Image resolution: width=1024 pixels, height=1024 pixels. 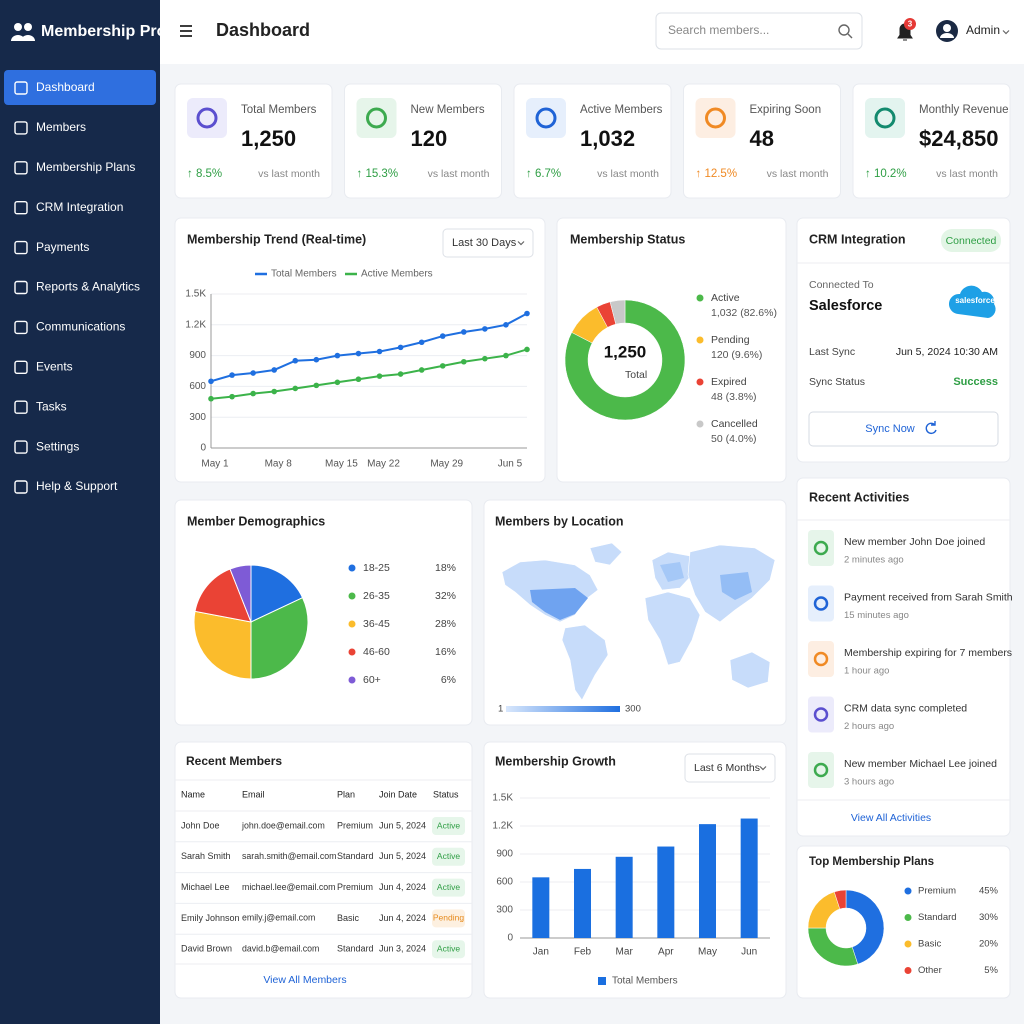 What do you see at coordinates (510, 464) in the screenshot?
I see `x-tick-label: Jun 5` at bounding box center [510, 464].